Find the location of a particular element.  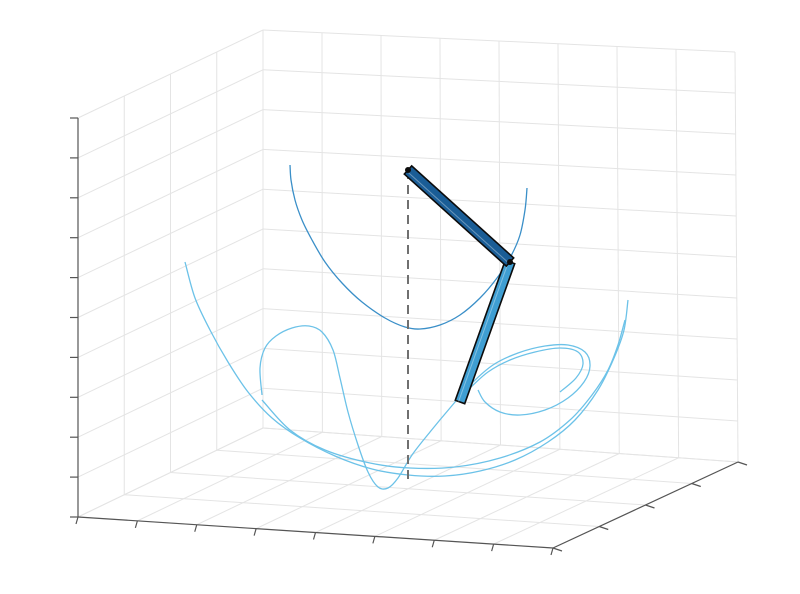

pivot-joint is located at coordinates (408, 170).